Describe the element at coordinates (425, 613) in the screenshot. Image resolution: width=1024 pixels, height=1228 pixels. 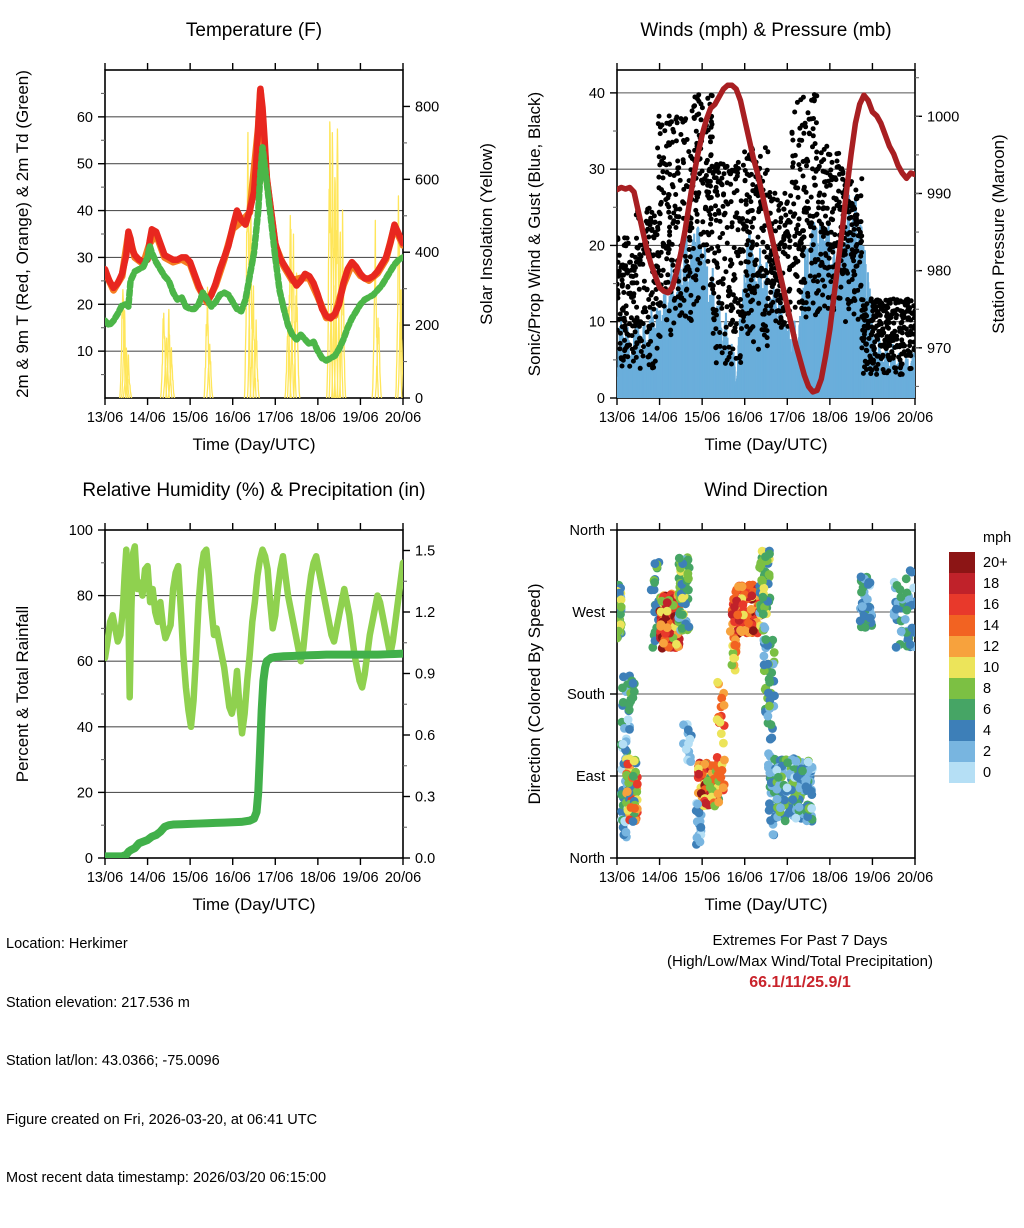
I see `y-tick-label-right: 1.2` at that location.